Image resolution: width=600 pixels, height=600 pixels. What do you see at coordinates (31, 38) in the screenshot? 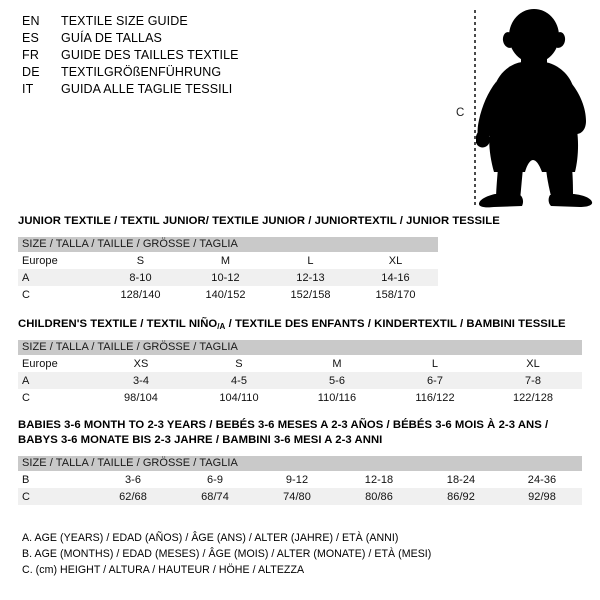
I see `language-code: ES` at bounding box center [31, 38].